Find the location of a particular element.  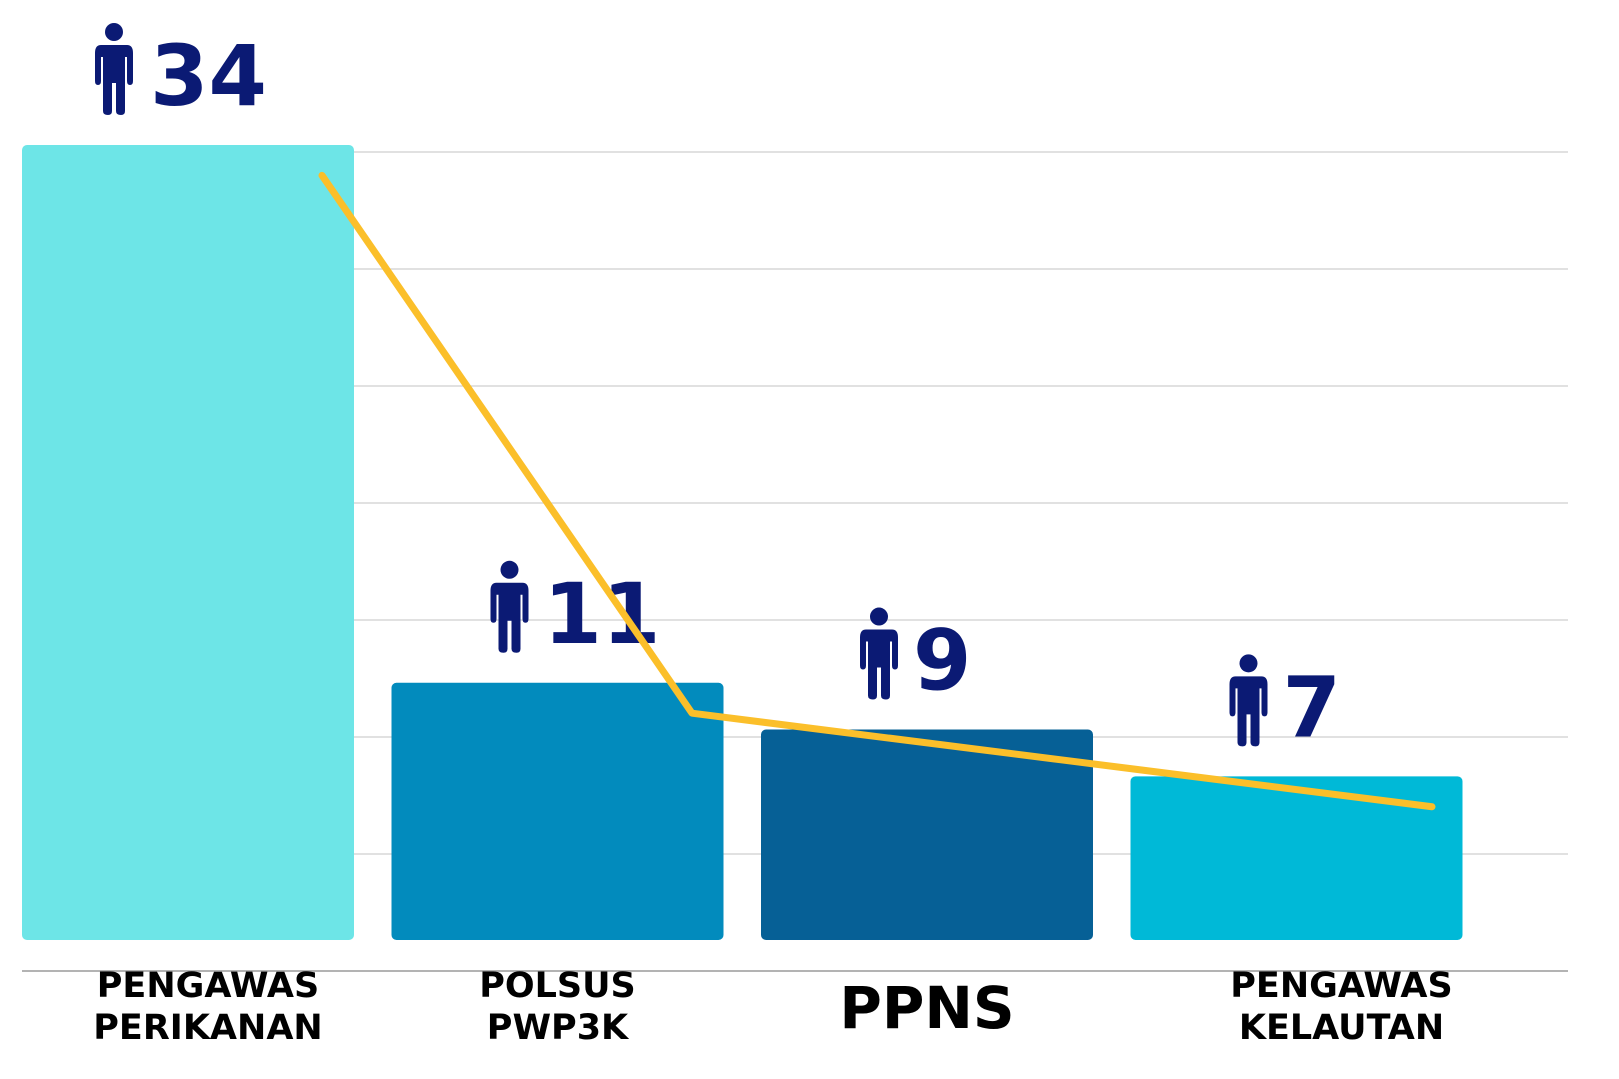

x-tick-label: KELAUTAN is located at coordinates (1341, 1028).